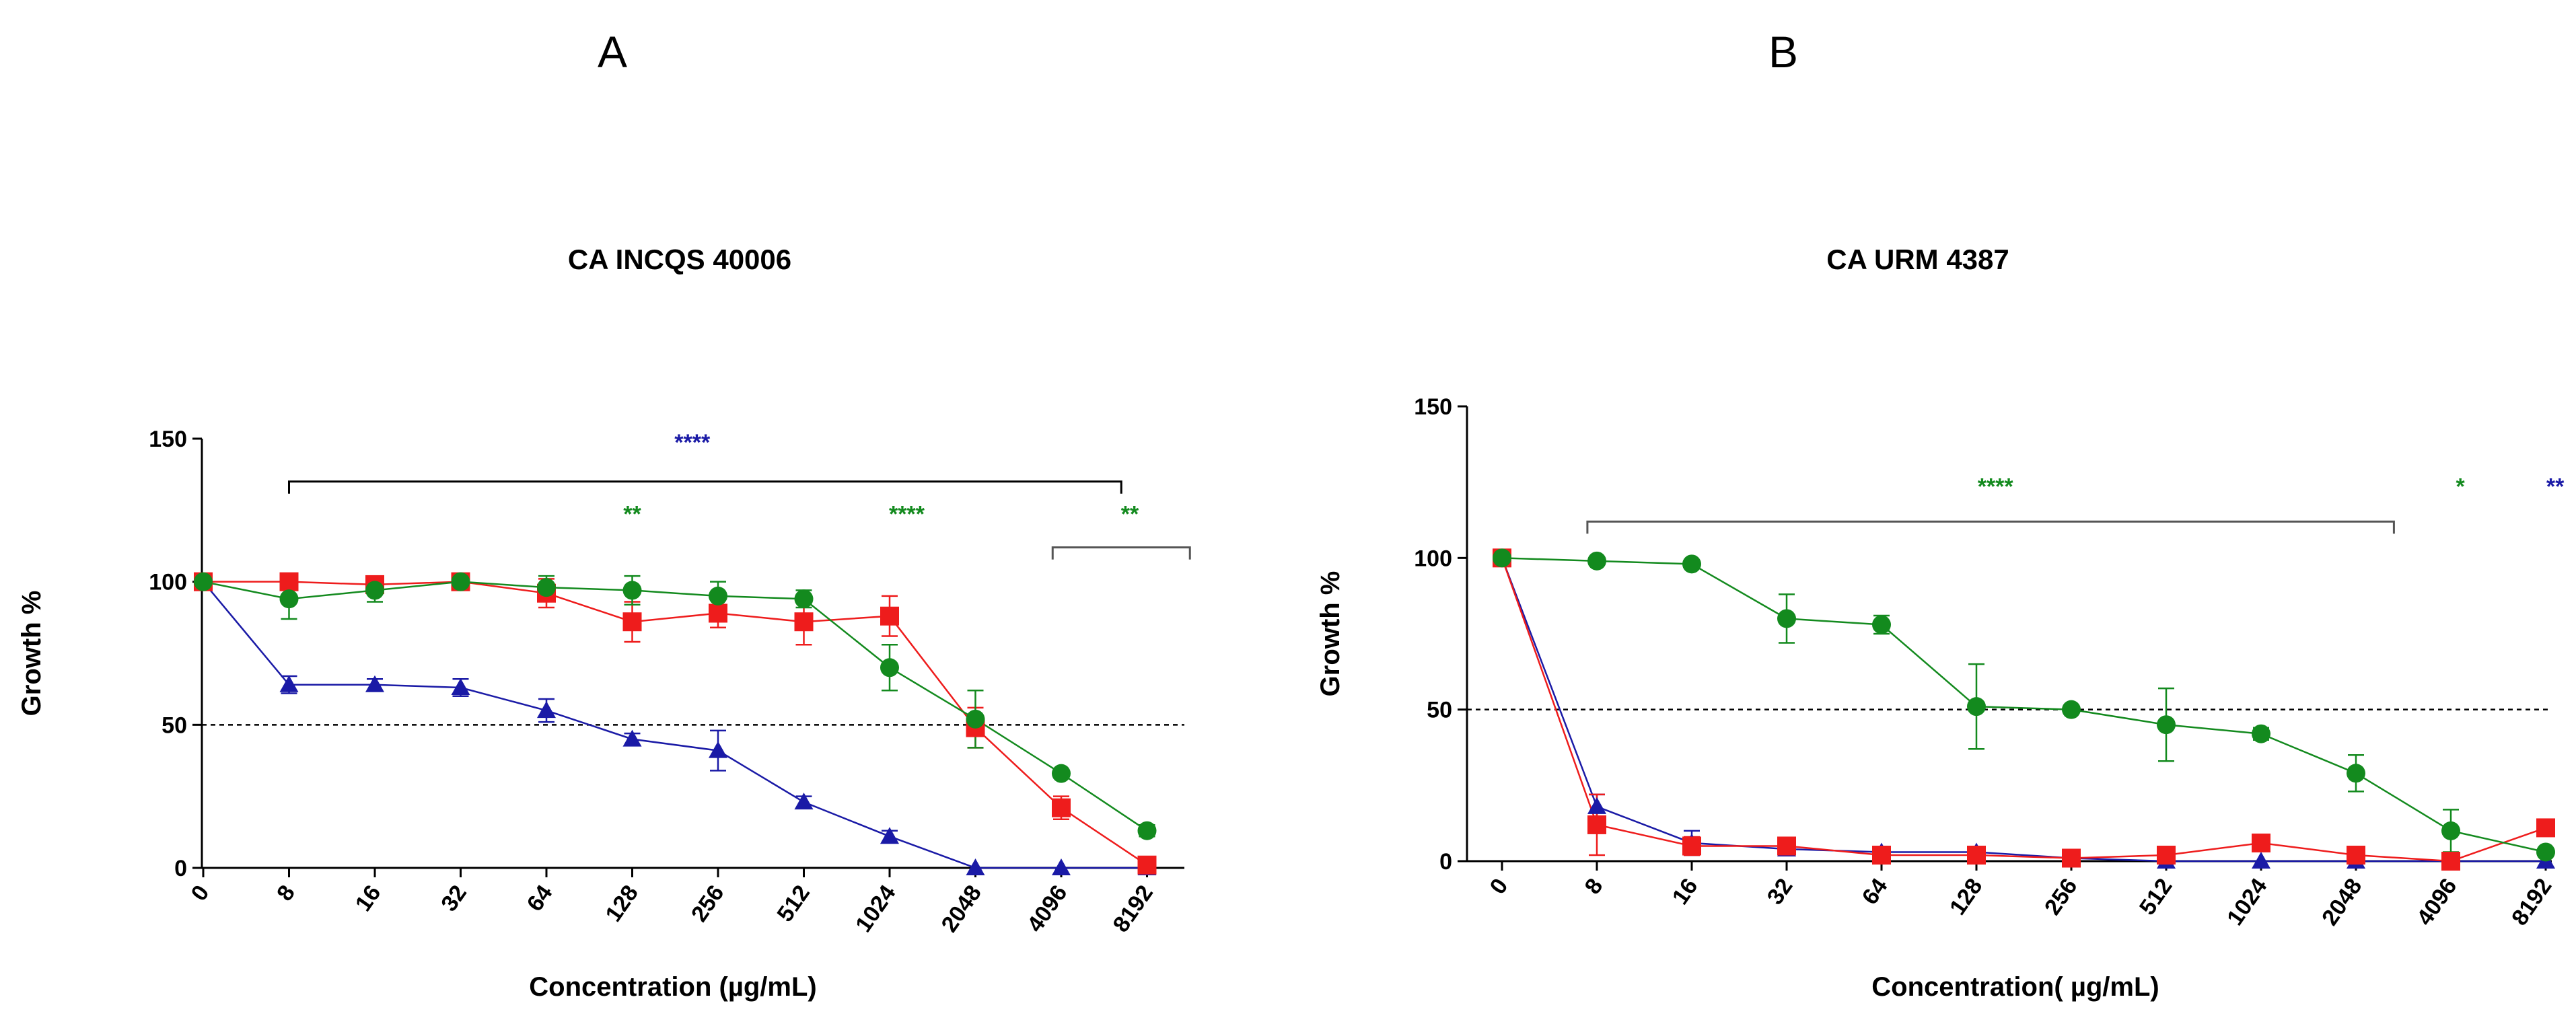 Image resolution: width=2576 pixels, height=1026 pixels. What do you see at coordinates (1433, 559) in the screenshot?
I see `y-tick-label-b: 100` at bounding box center [1433, 559].